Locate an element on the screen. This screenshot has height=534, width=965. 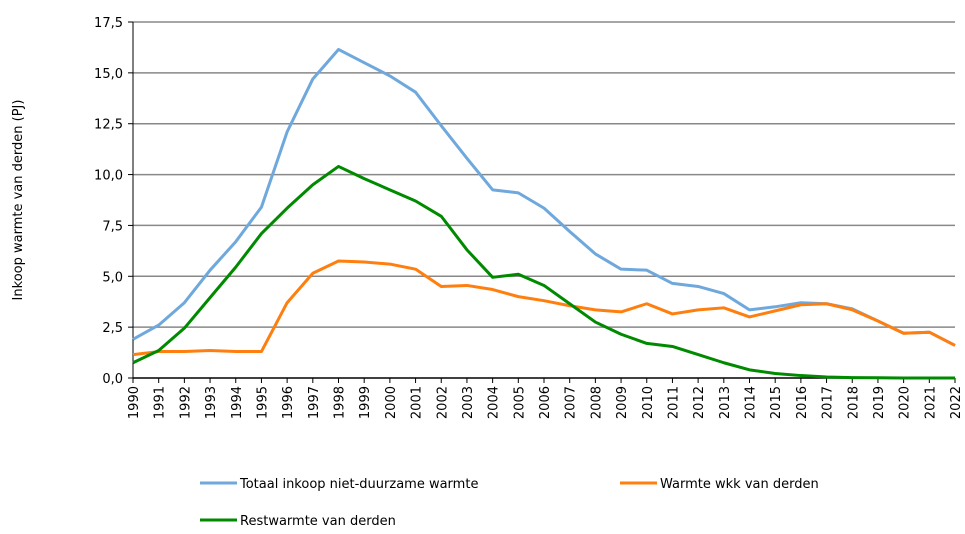
x-tick-label: 2000 is located at coordinates (391, 402).